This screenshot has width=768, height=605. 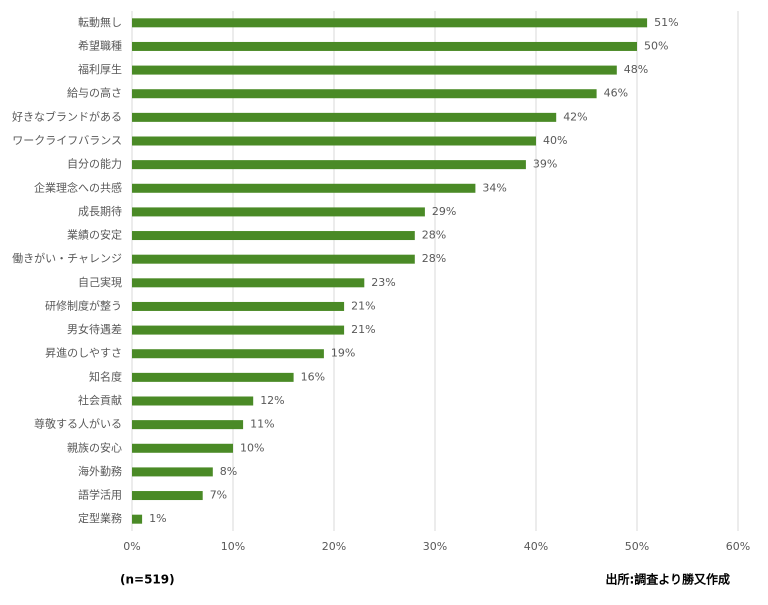 What do you see at coordinates (252, 447) in the screenshot?
I see `data-label: 10%` at bounding box center [252, 447].